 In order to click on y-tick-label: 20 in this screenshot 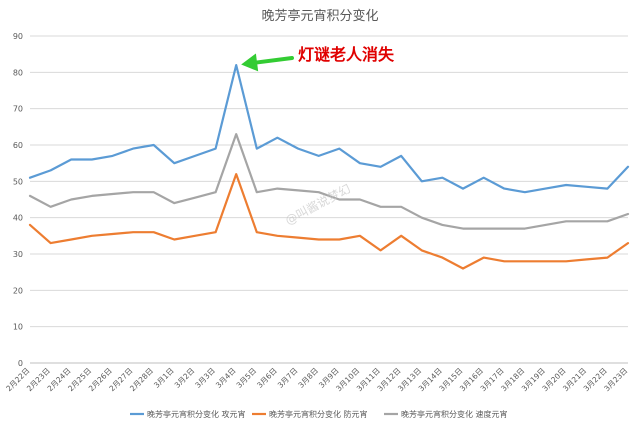, I will do `click(18, 290)`.